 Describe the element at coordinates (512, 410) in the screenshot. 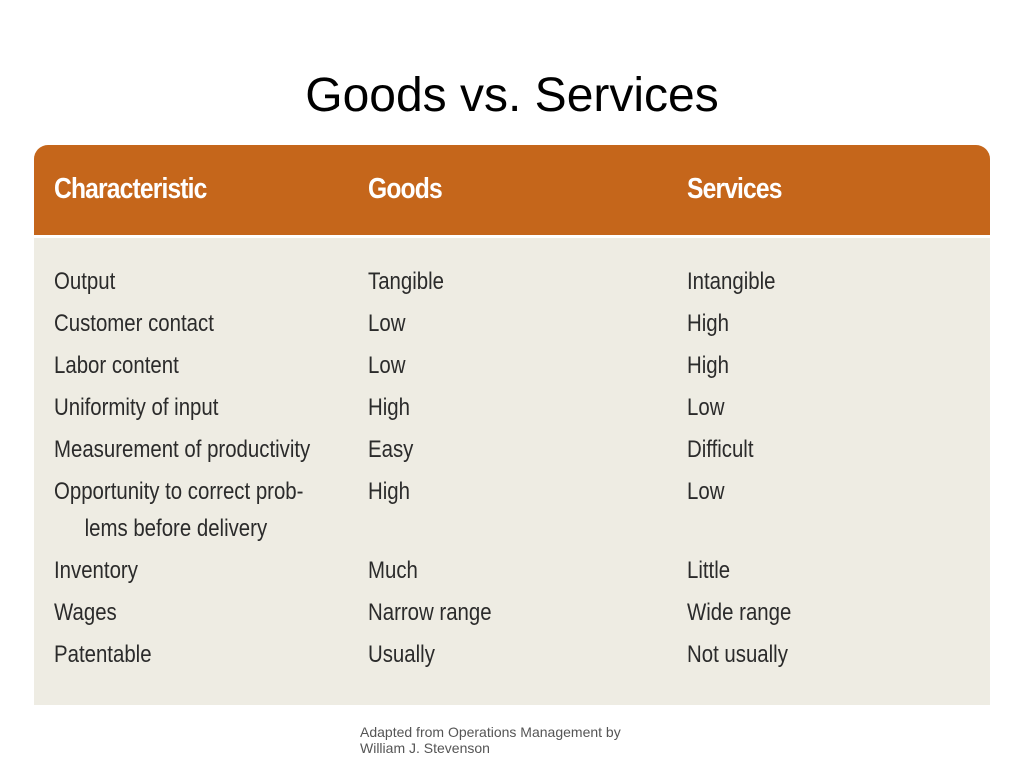

I see `table-row: Uniformity of input High Low` at that location.